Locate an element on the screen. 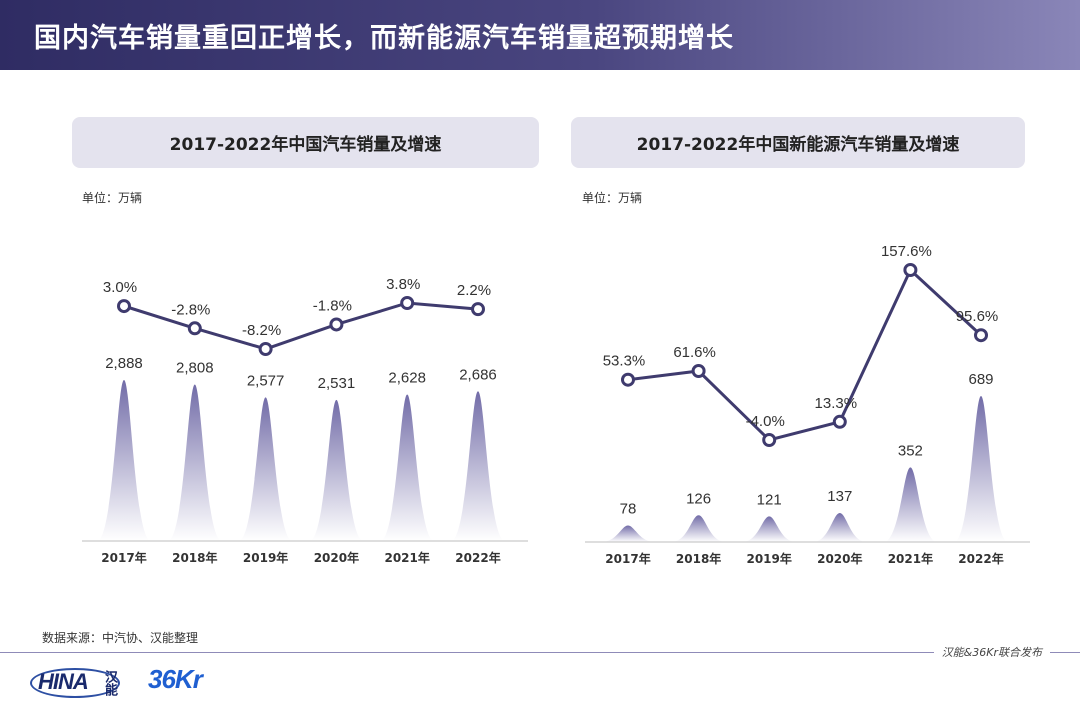 This screenshot has width=1080, height=715. left-bar-label-2: 2,577 is located at coordinates (266, 380).